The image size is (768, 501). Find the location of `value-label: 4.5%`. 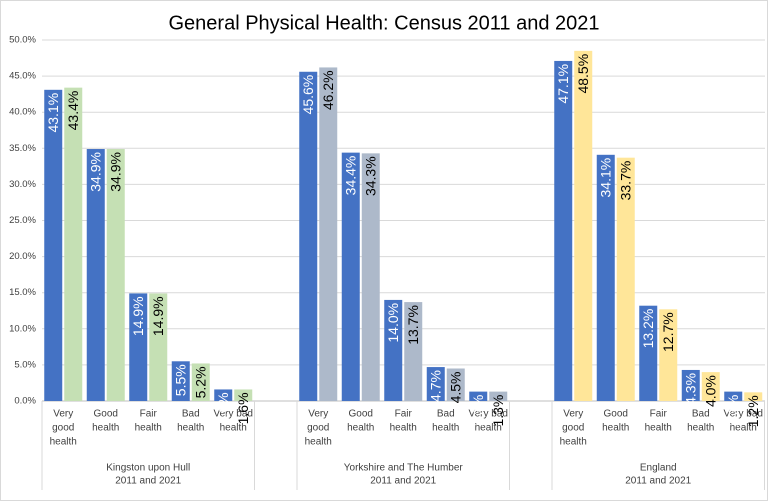

value-label: 4.5% is located at coordinates (456, 388).